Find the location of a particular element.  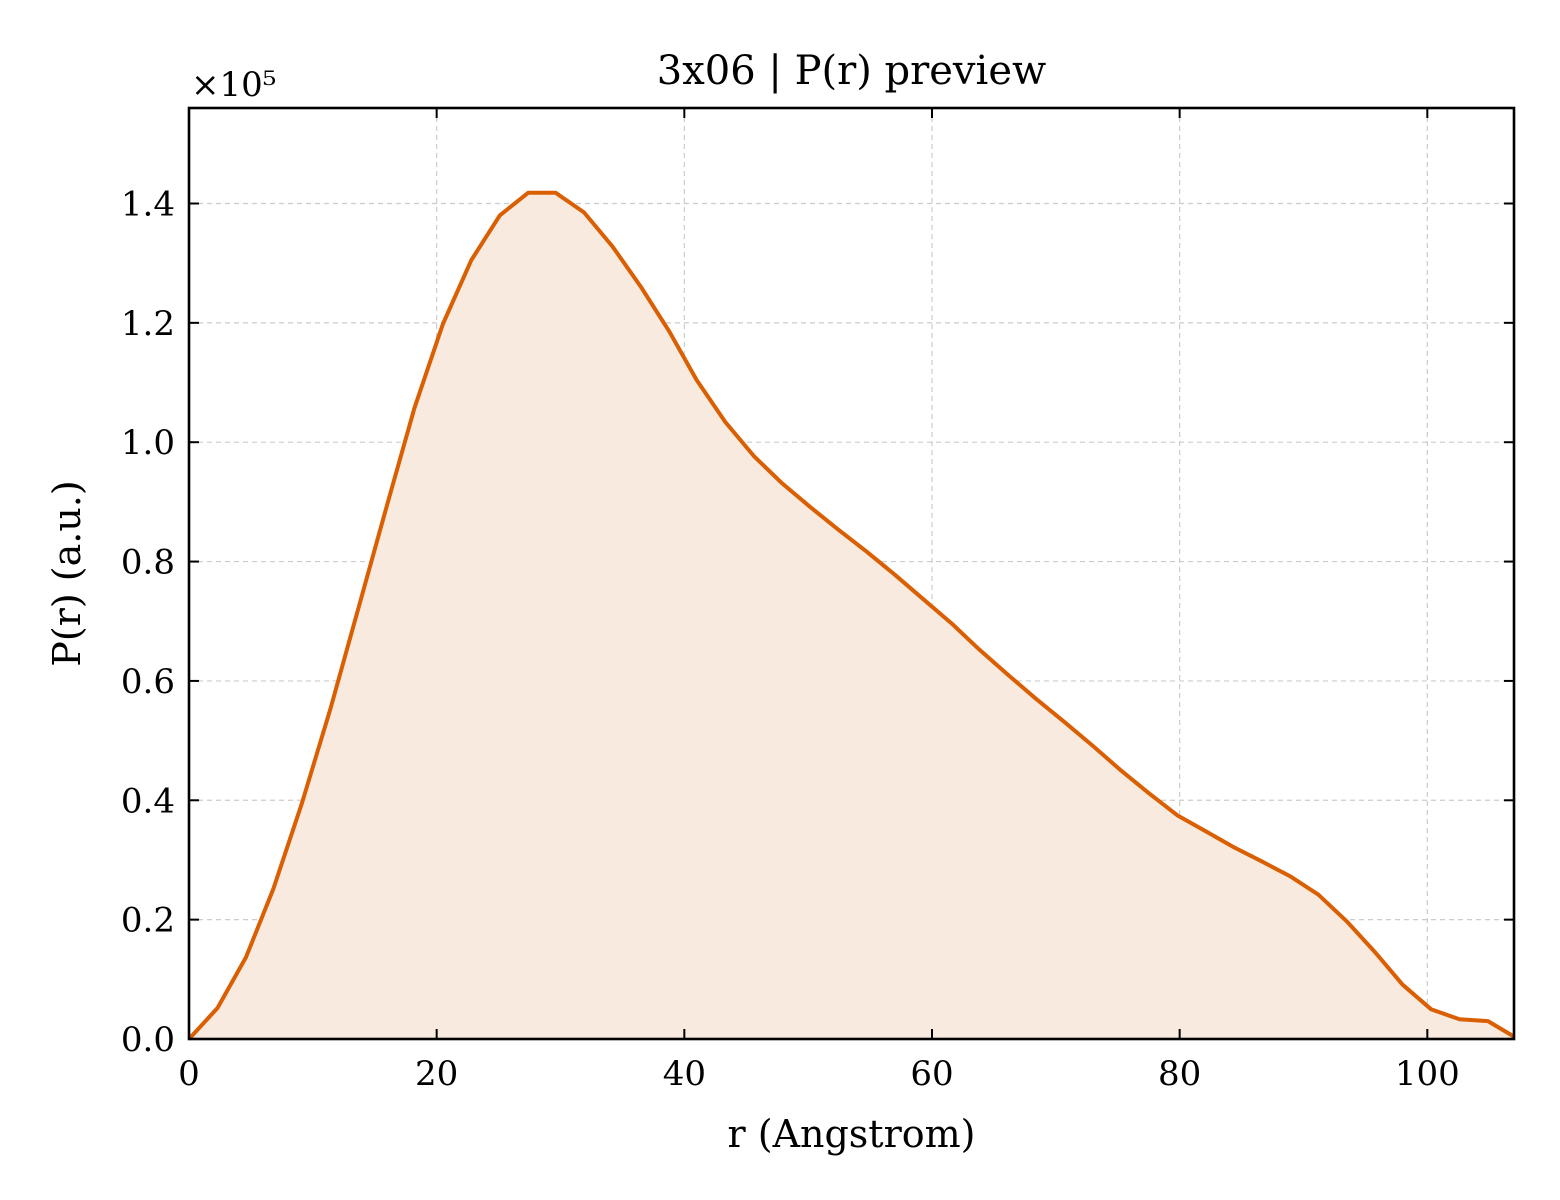

y-tick-label: 0.4 is located at coordinates (148, 801).